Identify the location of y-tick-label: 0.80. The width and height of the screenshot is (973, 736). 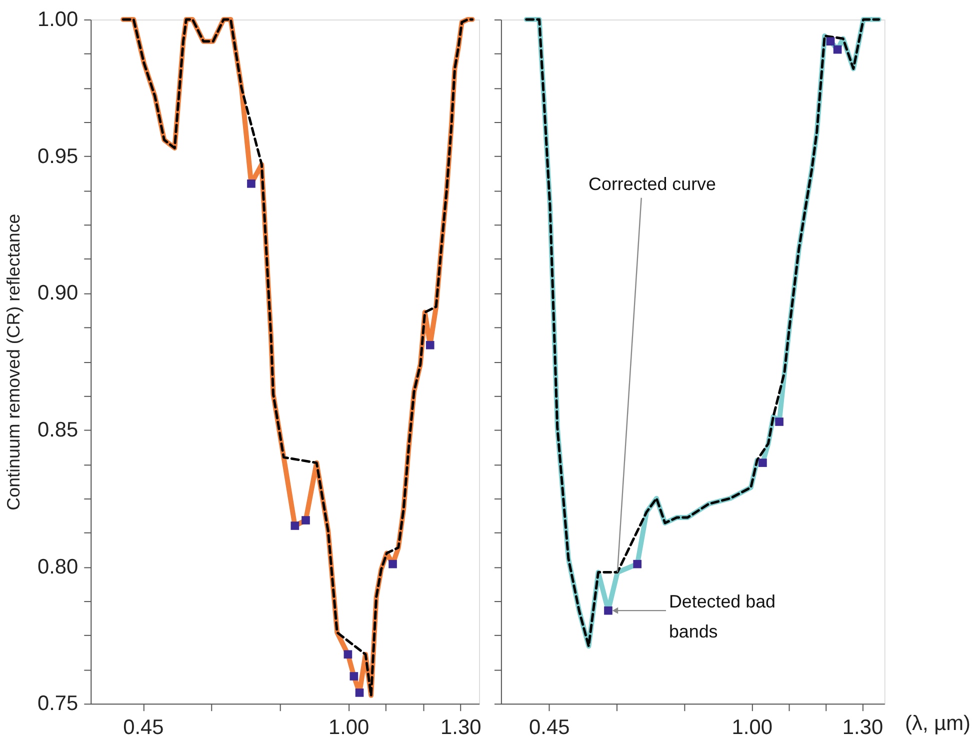
(57, 566).